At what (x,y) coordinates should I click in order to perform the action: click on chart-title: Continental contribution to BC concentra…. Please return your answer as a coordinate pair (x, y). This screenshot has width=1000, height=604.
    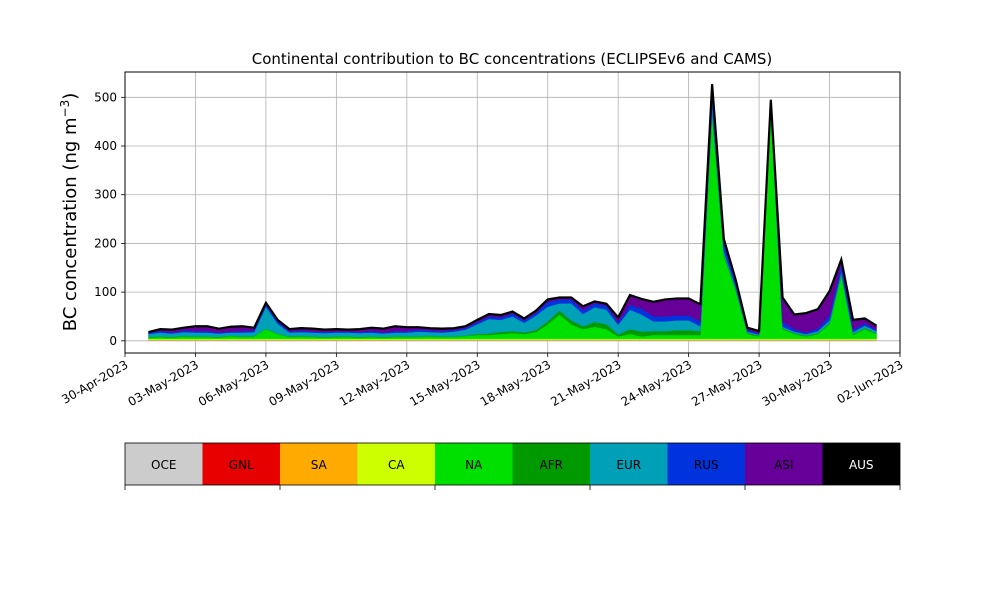
    Looking at the image, I should click on (512, 59).